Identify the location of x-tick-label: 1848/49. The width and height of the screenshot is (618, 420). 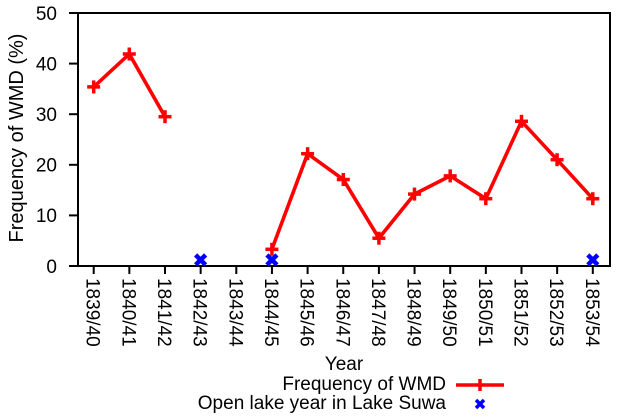
(413, 312).